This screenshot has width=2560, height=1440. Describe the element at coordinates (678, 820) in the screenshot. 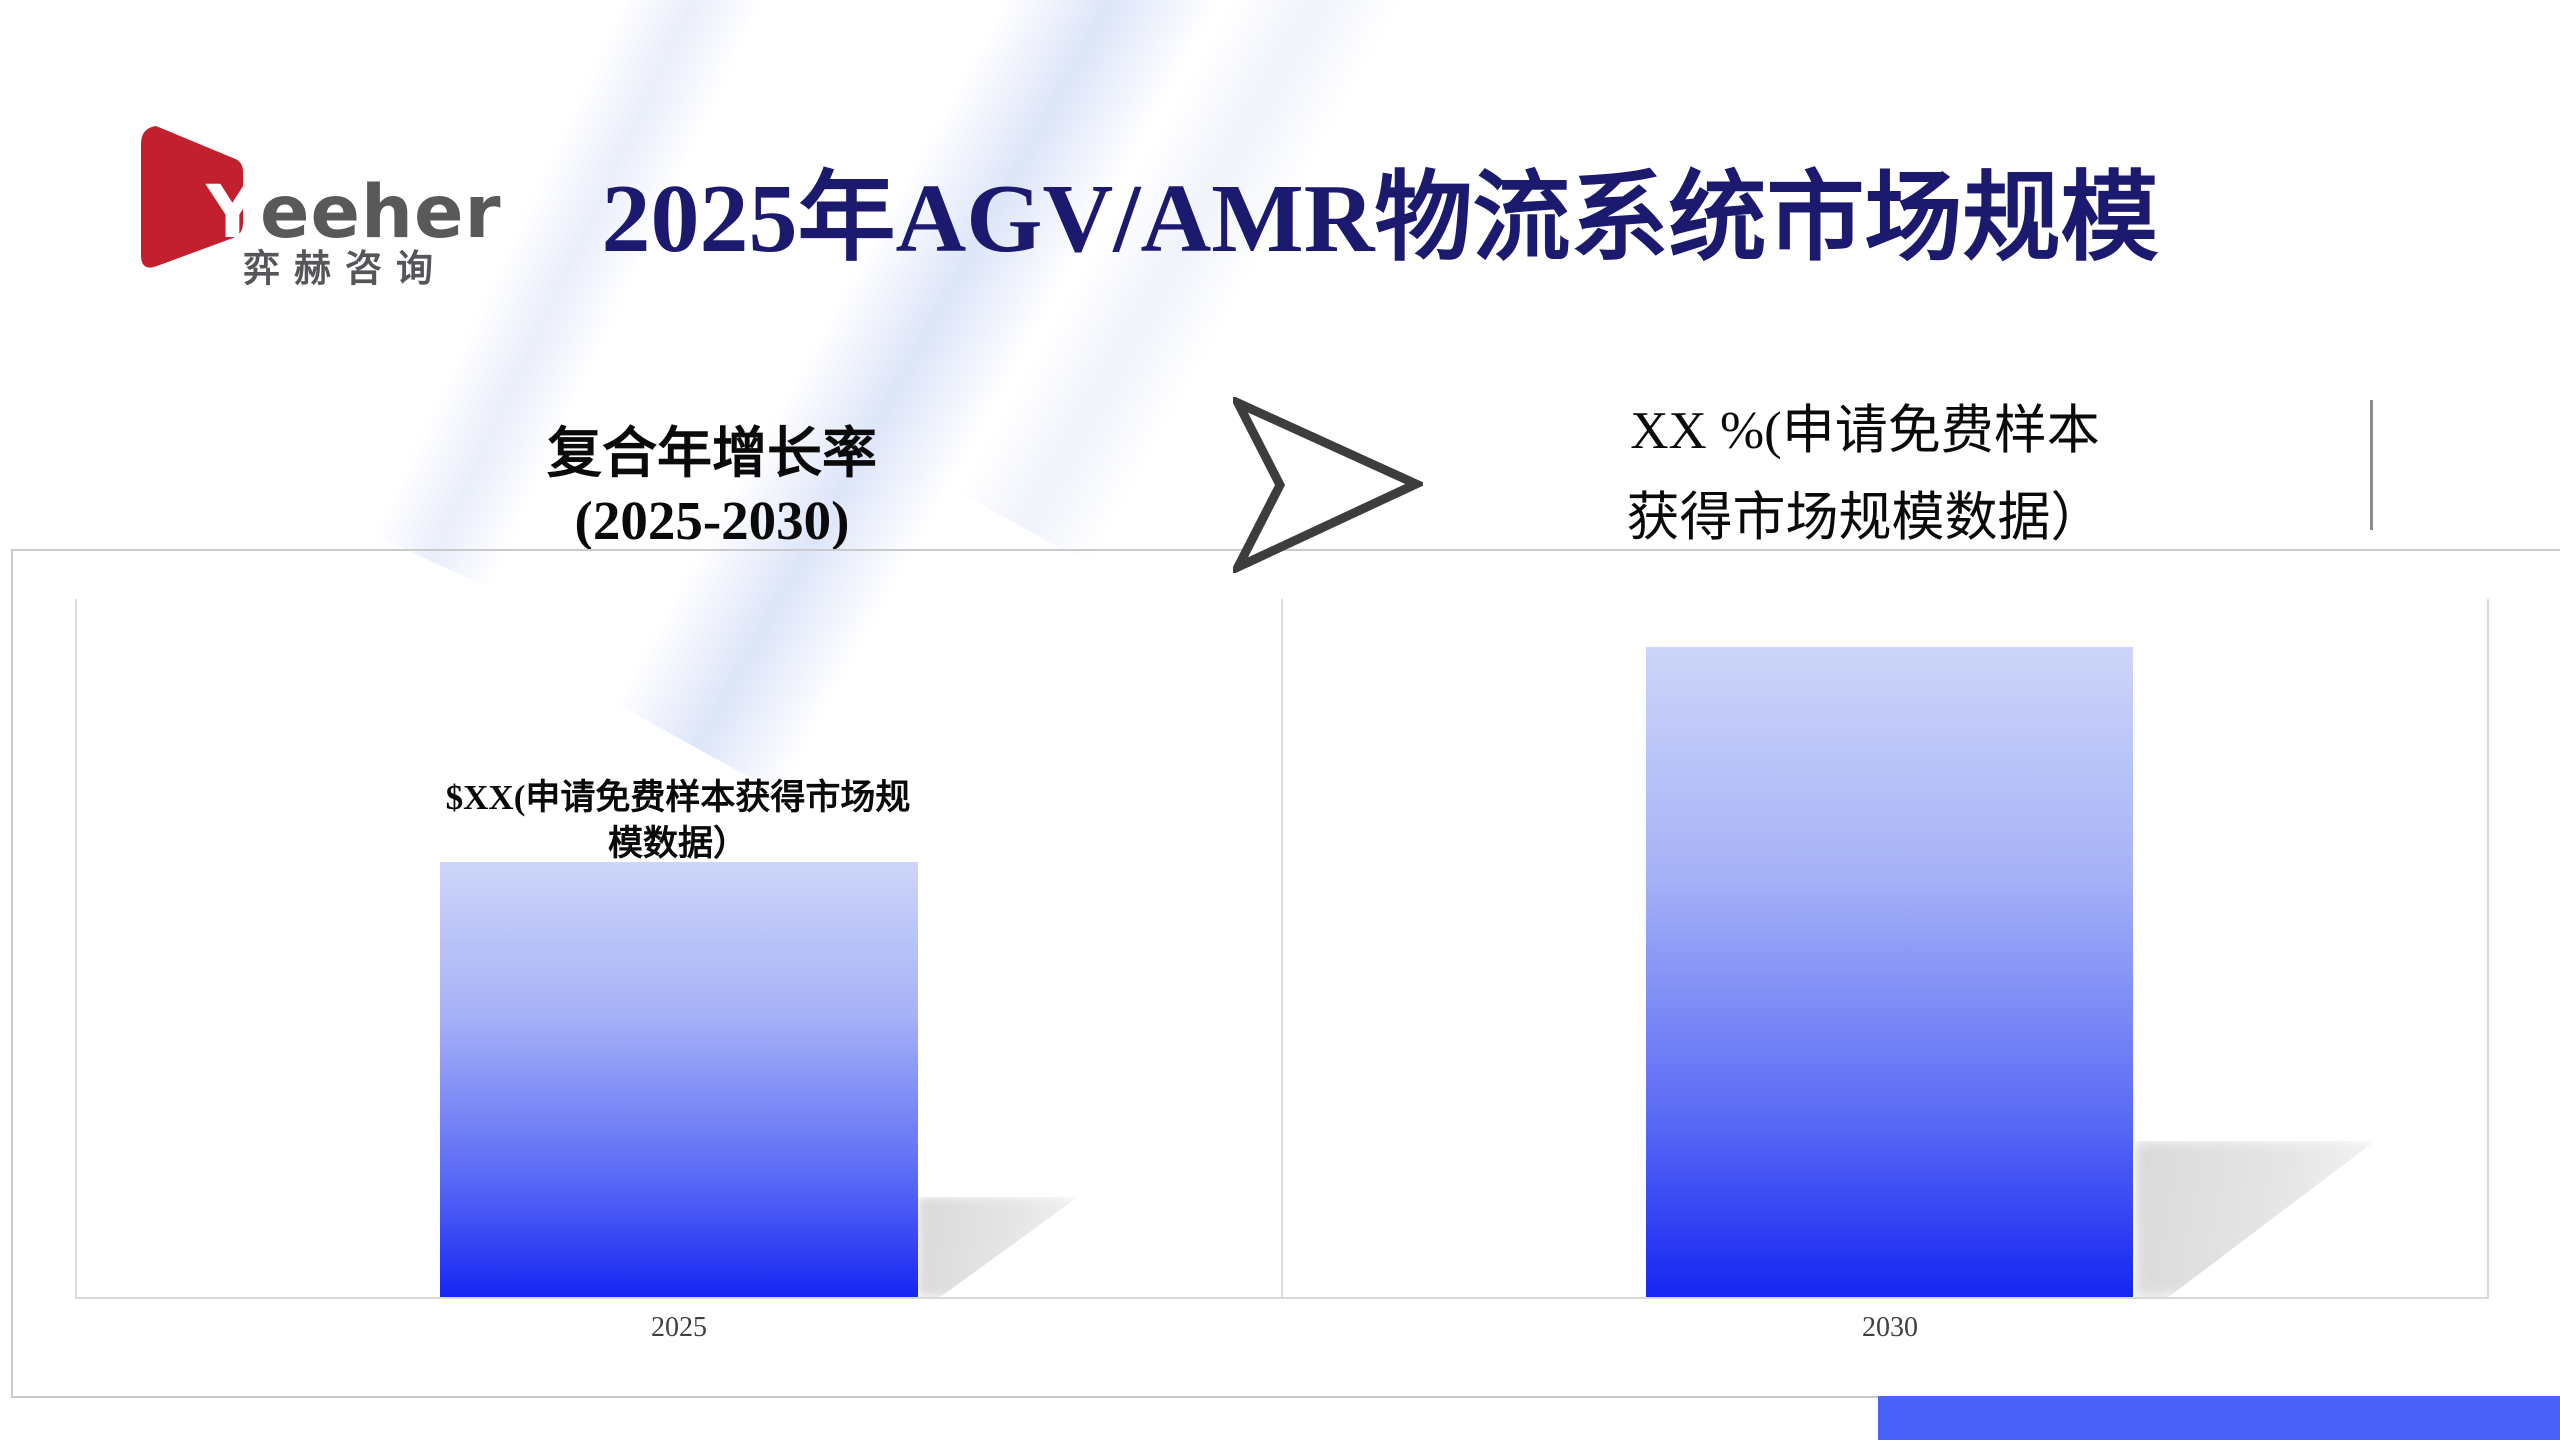

I see `bar-value-label-2025: $XX(申请免费样本获得市场规 模数据）` at that location.